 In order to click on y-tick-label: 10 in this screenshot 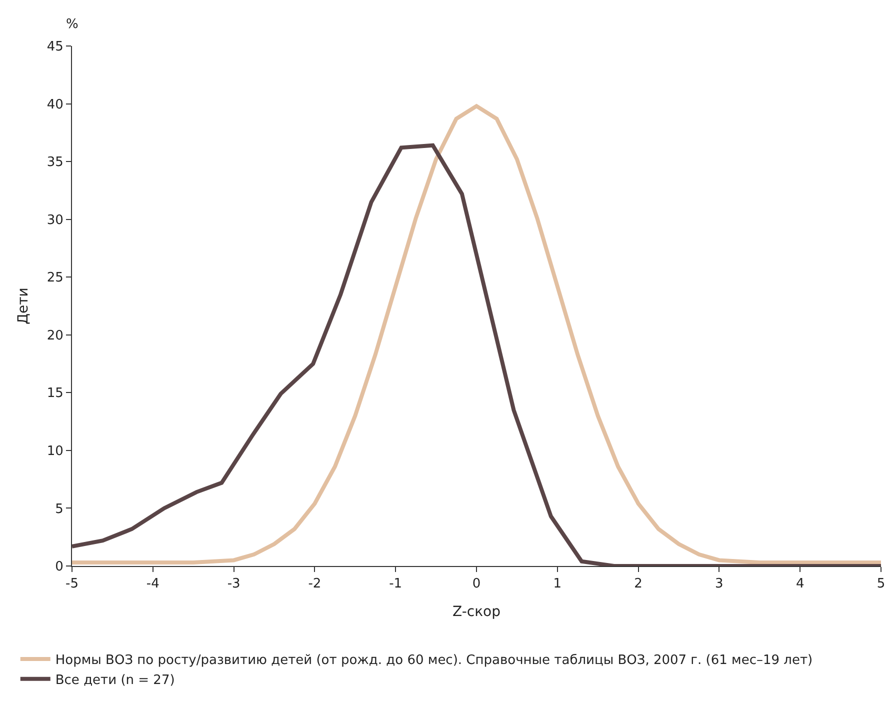, I will do `click(55, 451)`.